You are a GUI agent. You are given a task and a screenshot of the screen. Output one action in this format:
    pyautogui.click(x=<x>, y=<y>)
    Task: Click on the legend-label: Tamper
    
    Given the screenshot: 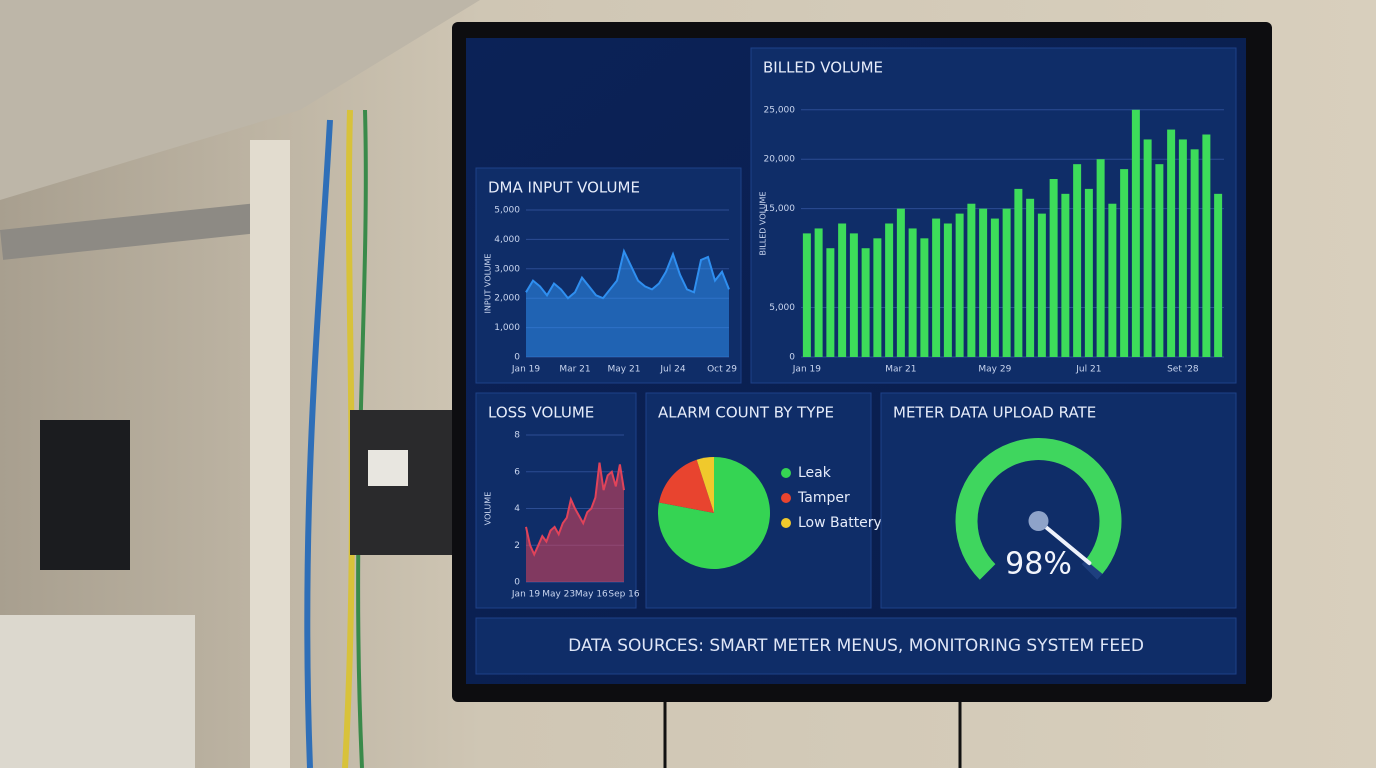 What is the action you would take?
    pyautogui.click(x=823, y=498)
    